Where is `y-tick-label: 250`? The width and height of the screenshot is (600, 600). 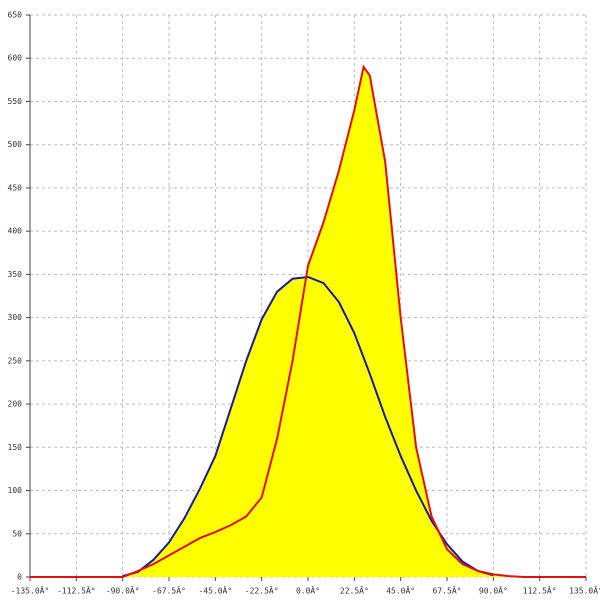
y-tick-label: 250 is located at coordinates (15, 360).